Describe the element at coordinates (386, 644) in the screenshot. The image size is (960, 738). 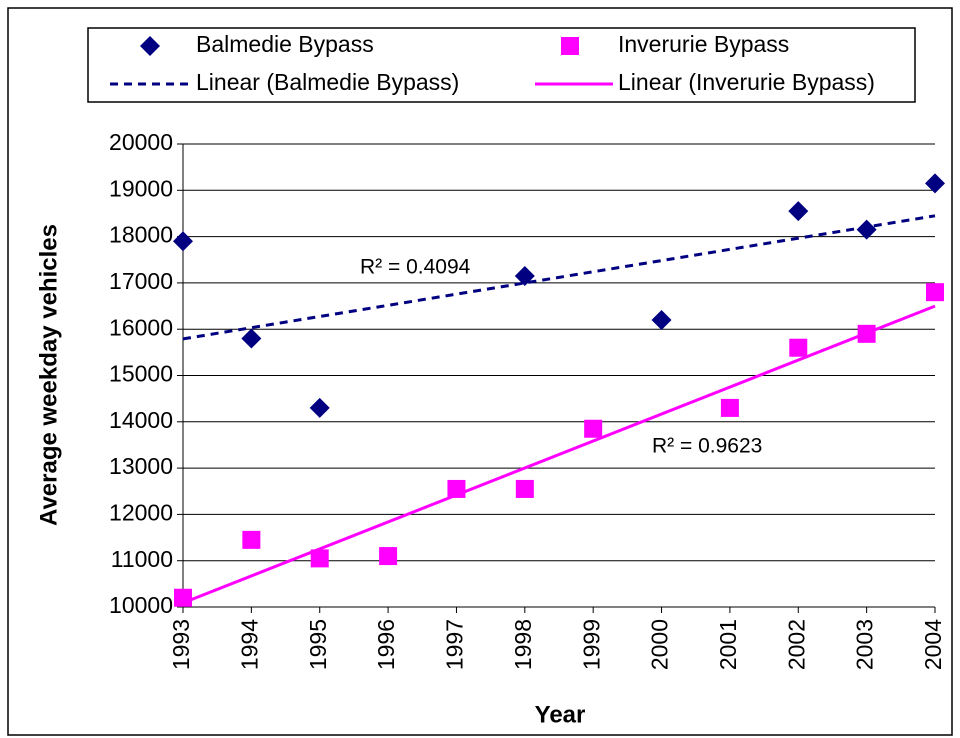
I see `x-tick-label: 1996` at that location.